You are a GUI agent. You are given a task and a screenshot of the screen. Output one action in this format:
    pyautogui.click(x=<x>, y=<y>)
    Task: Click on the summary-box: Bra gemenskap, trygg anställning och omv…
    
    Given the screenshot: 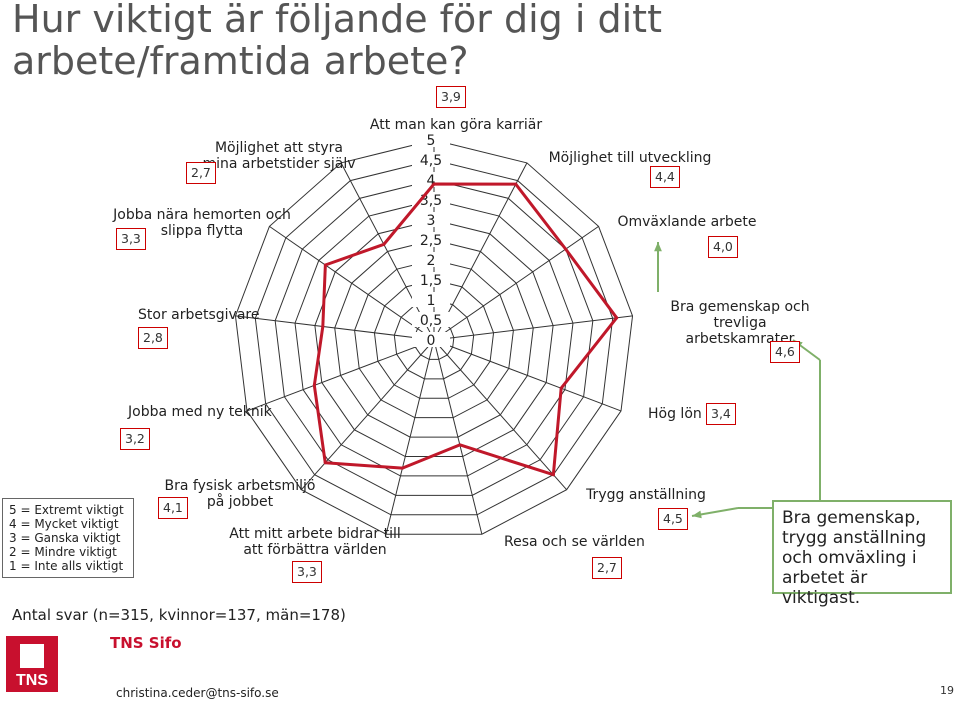 What is the action you would take?
    pyautogui.click(x=862, y=554)
    